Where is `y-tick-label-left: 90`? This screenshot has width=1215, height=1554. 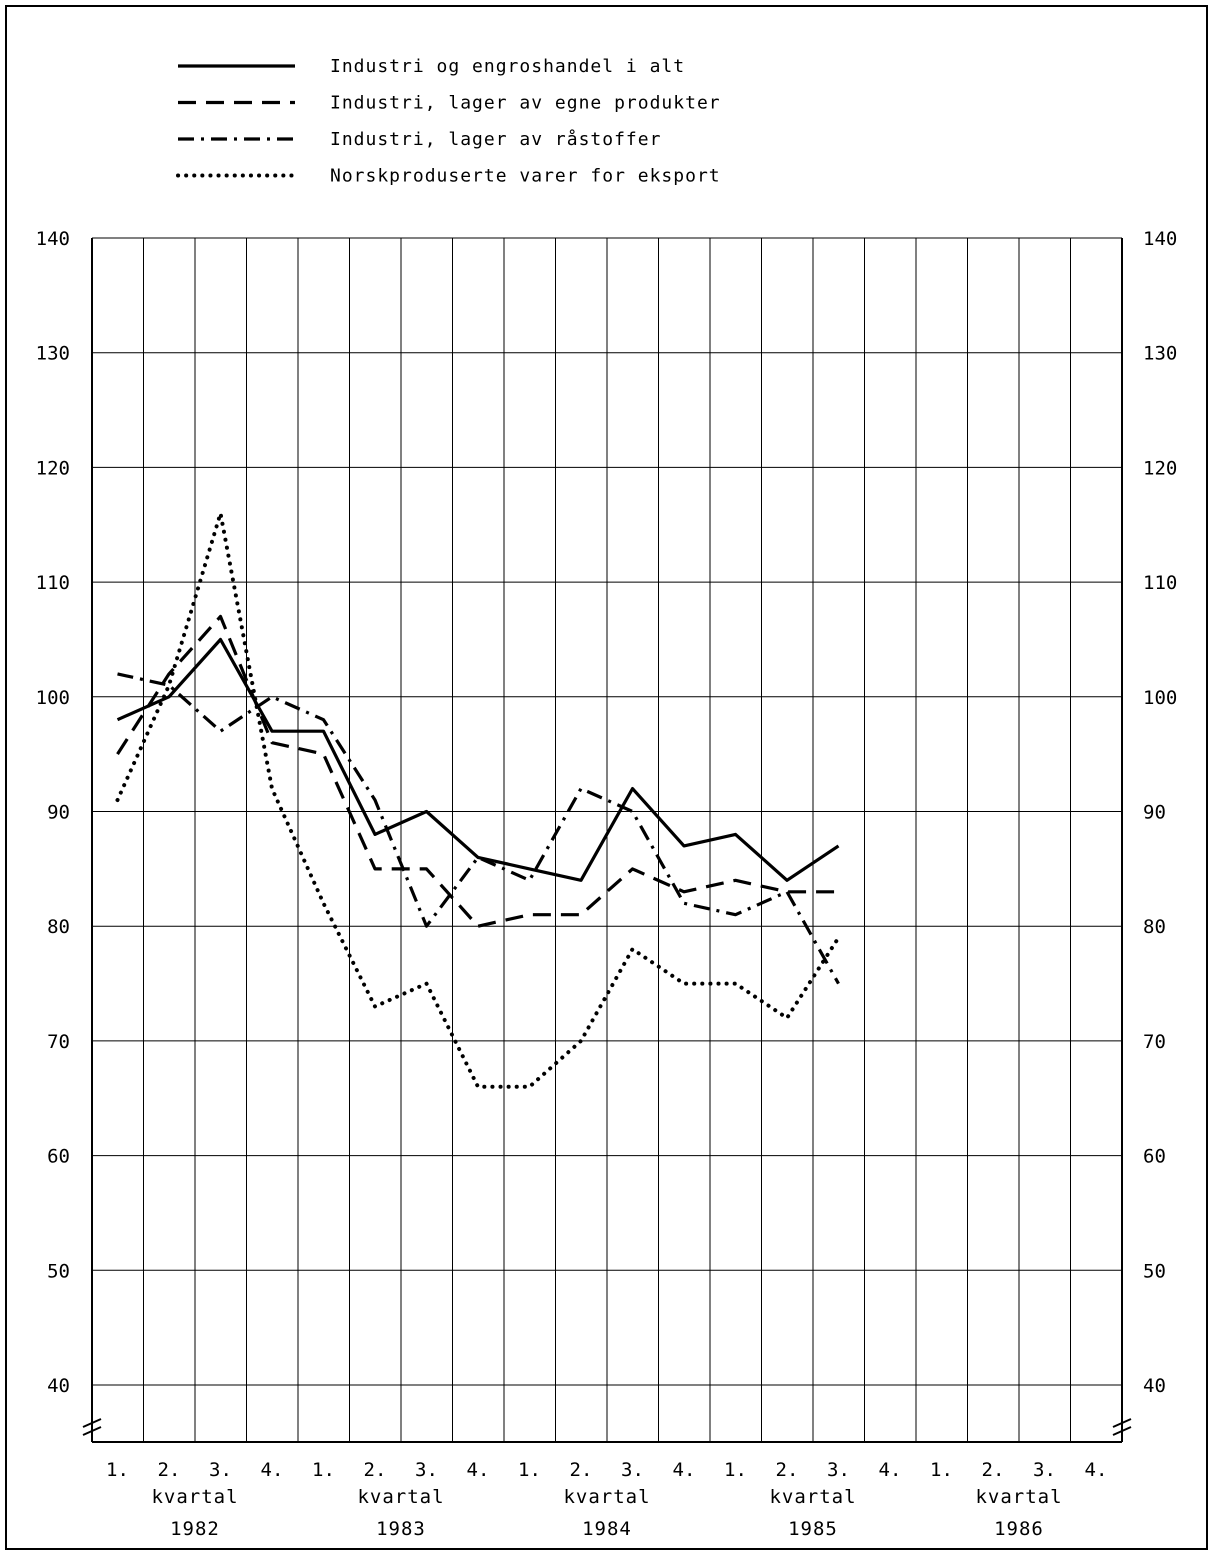 y-tick-label-left: 90 is located at coordinates (58, 813).